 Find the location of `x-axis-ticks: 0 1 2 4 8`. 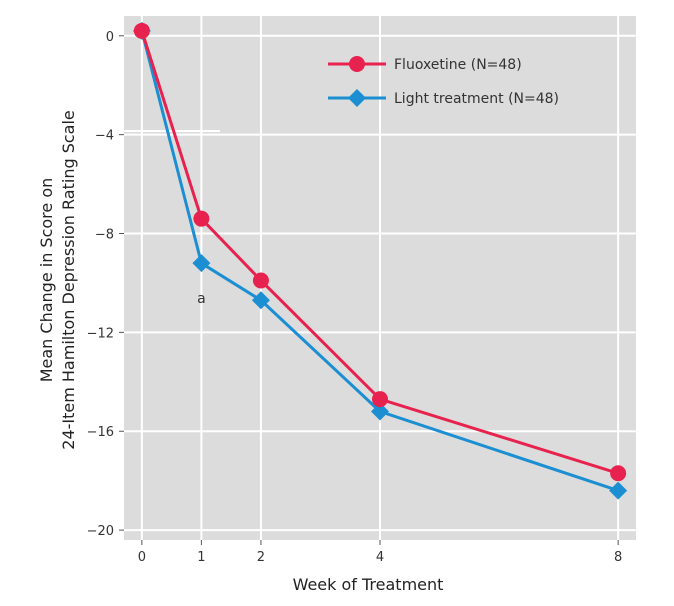

x-axis-ticks: 0 1 2 4 8 is located at coordinates (380, 552).